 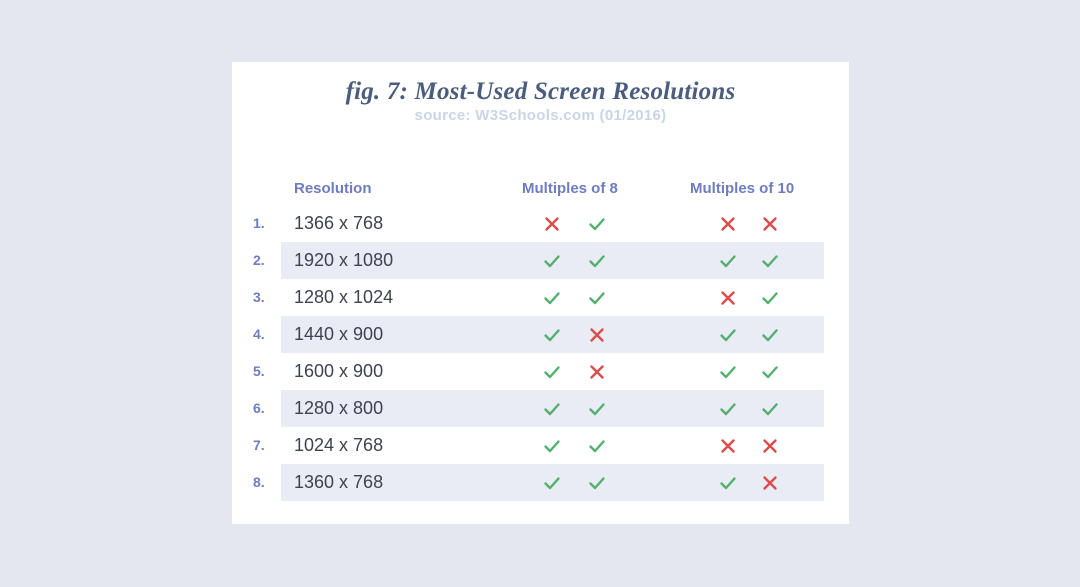 I want to click on row-number: 3., so click(x=259, y=297).